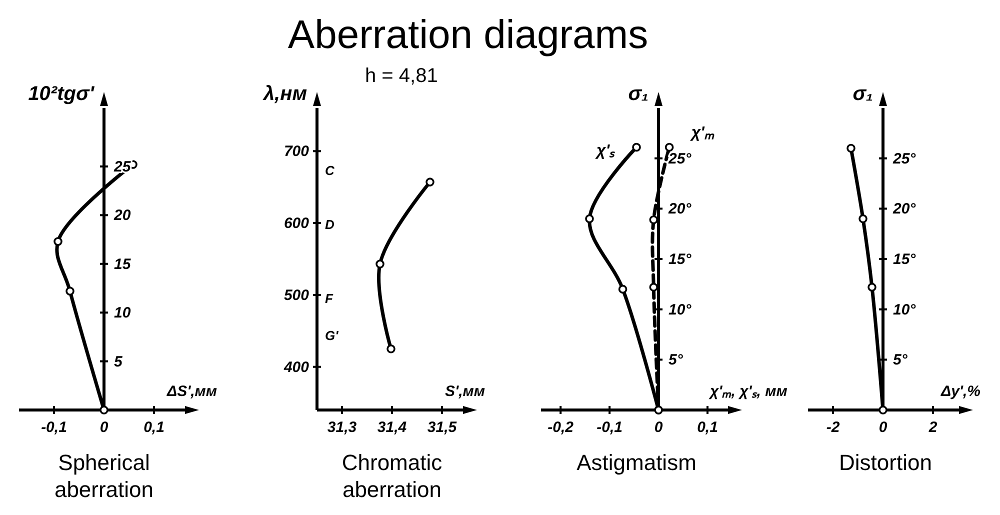 This screenshot has height=515, width=1000. Describe the element at coordinates (118, 361) in the screenshot. I see `y-tick-label: 5` at that location.